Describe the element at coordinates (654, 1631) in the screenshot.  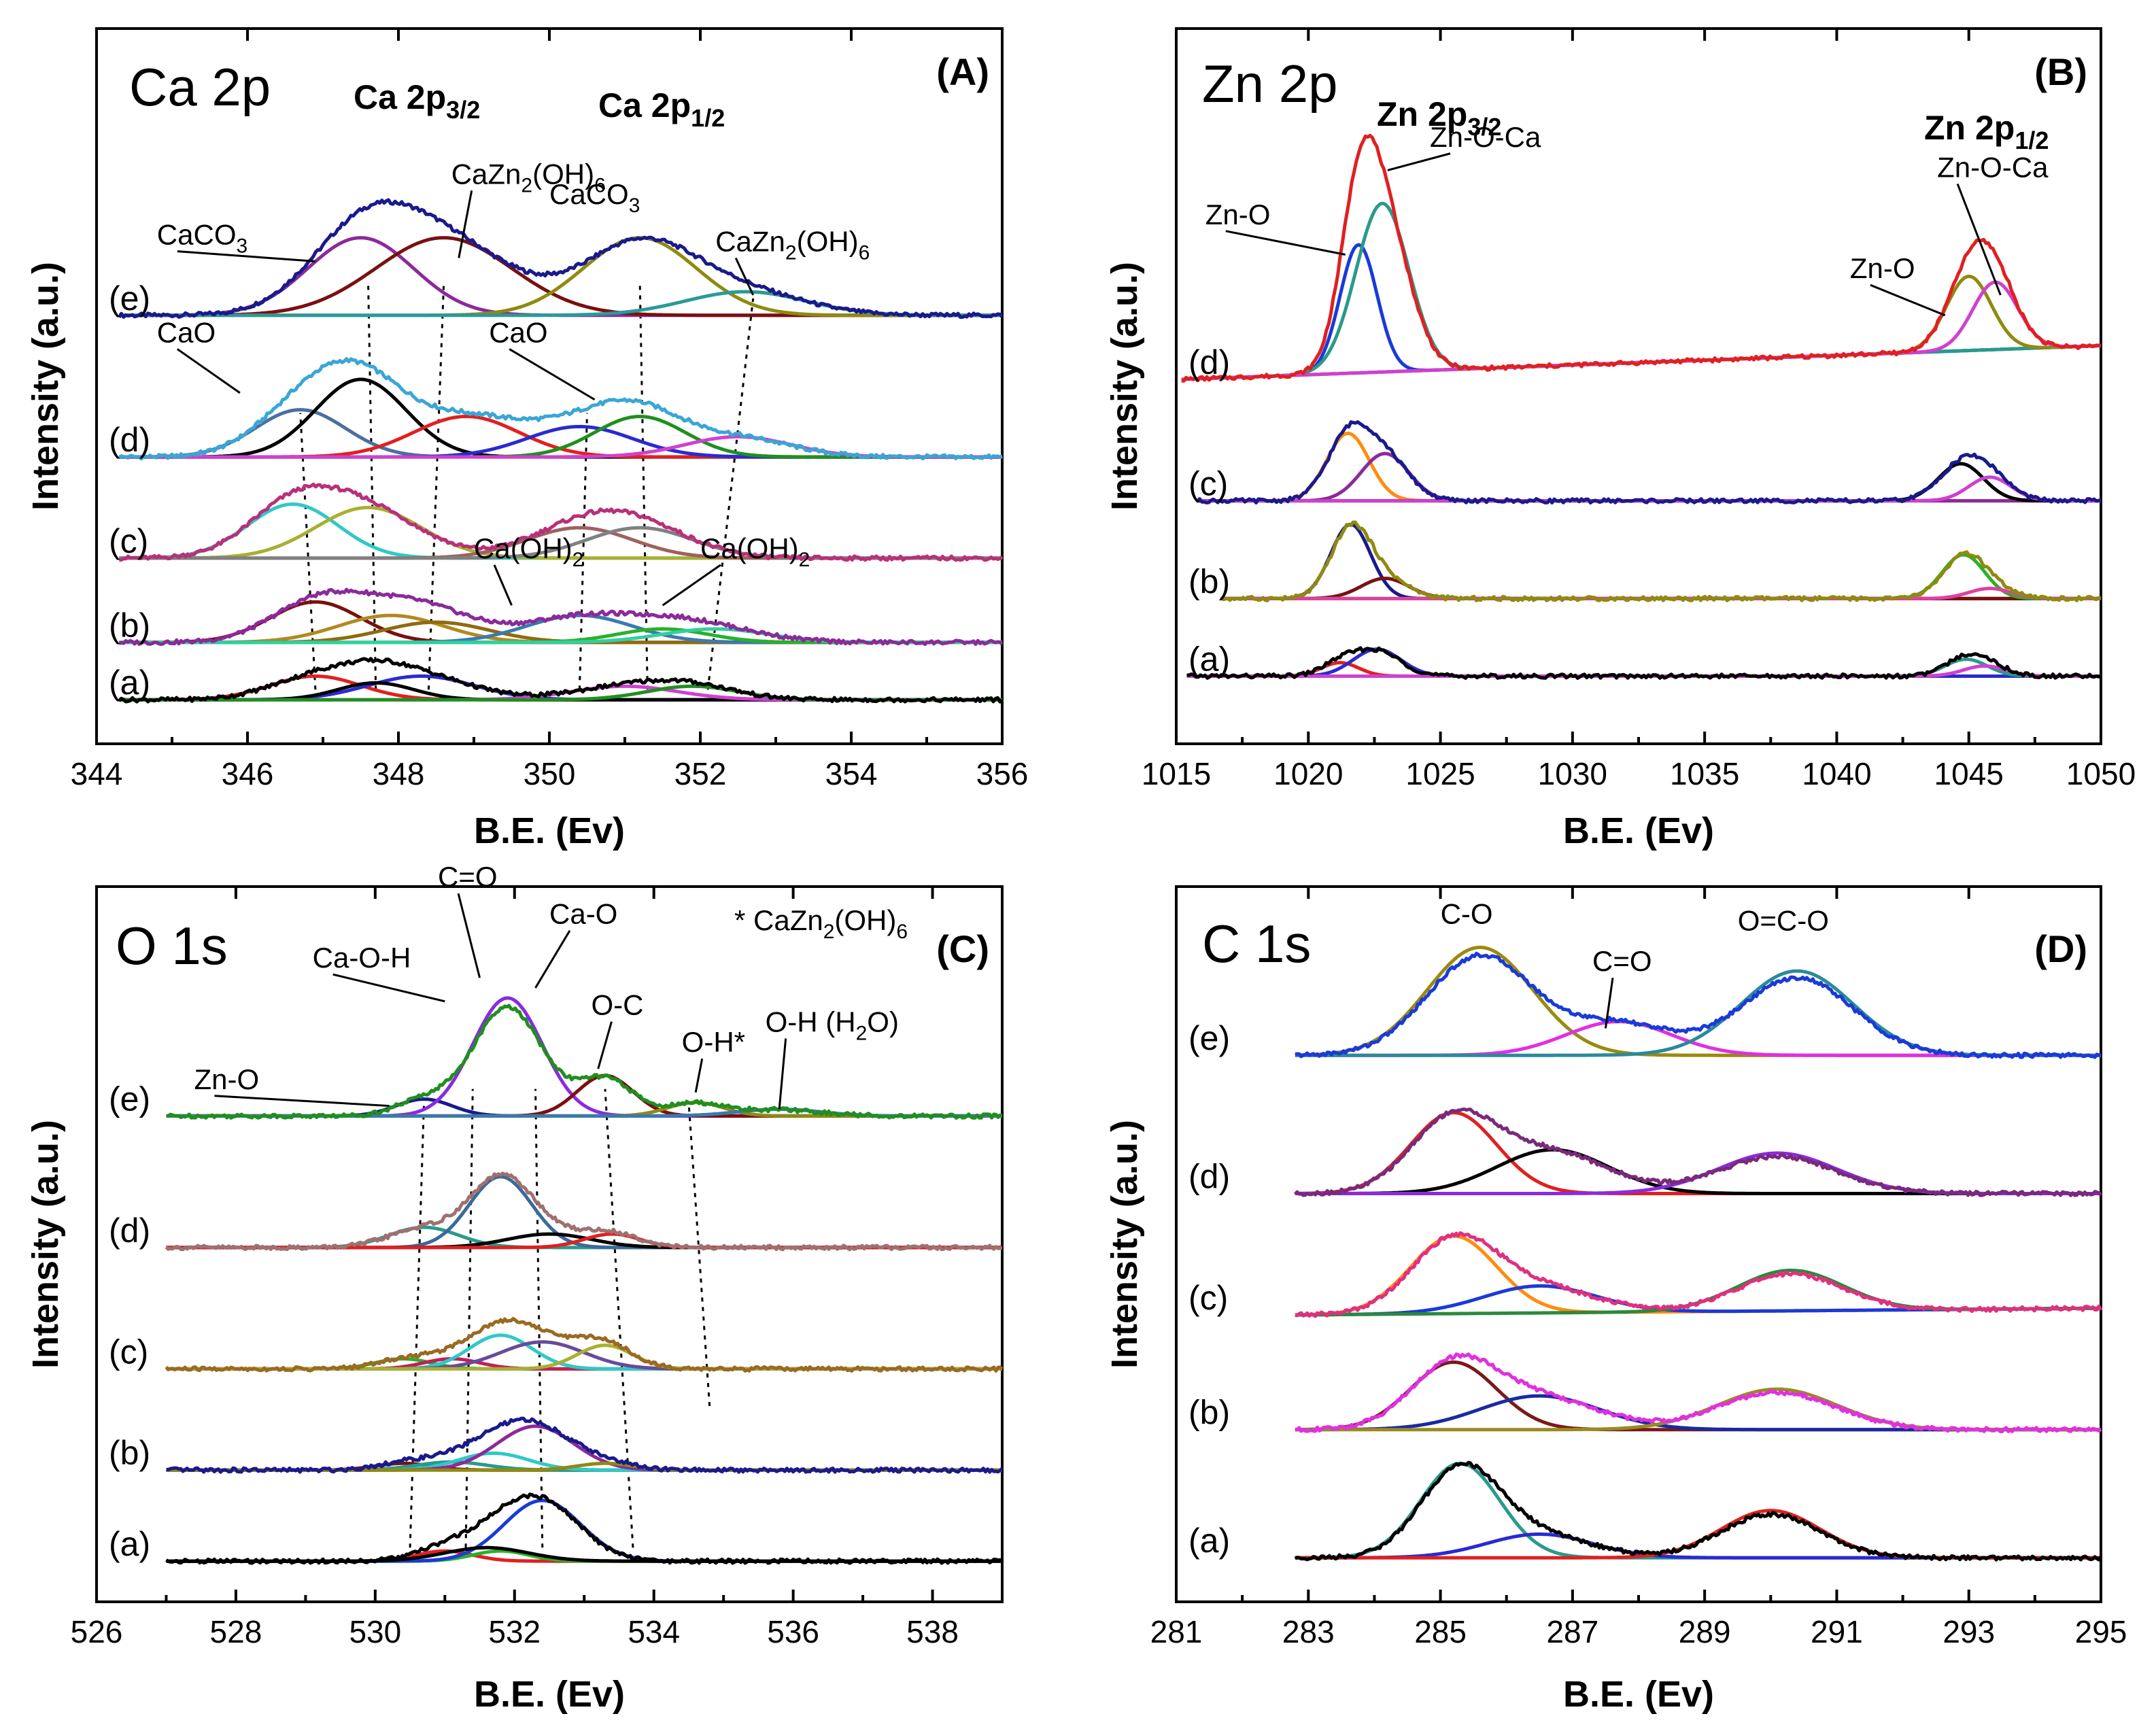
I see `x-tick-label: 534` at that location.